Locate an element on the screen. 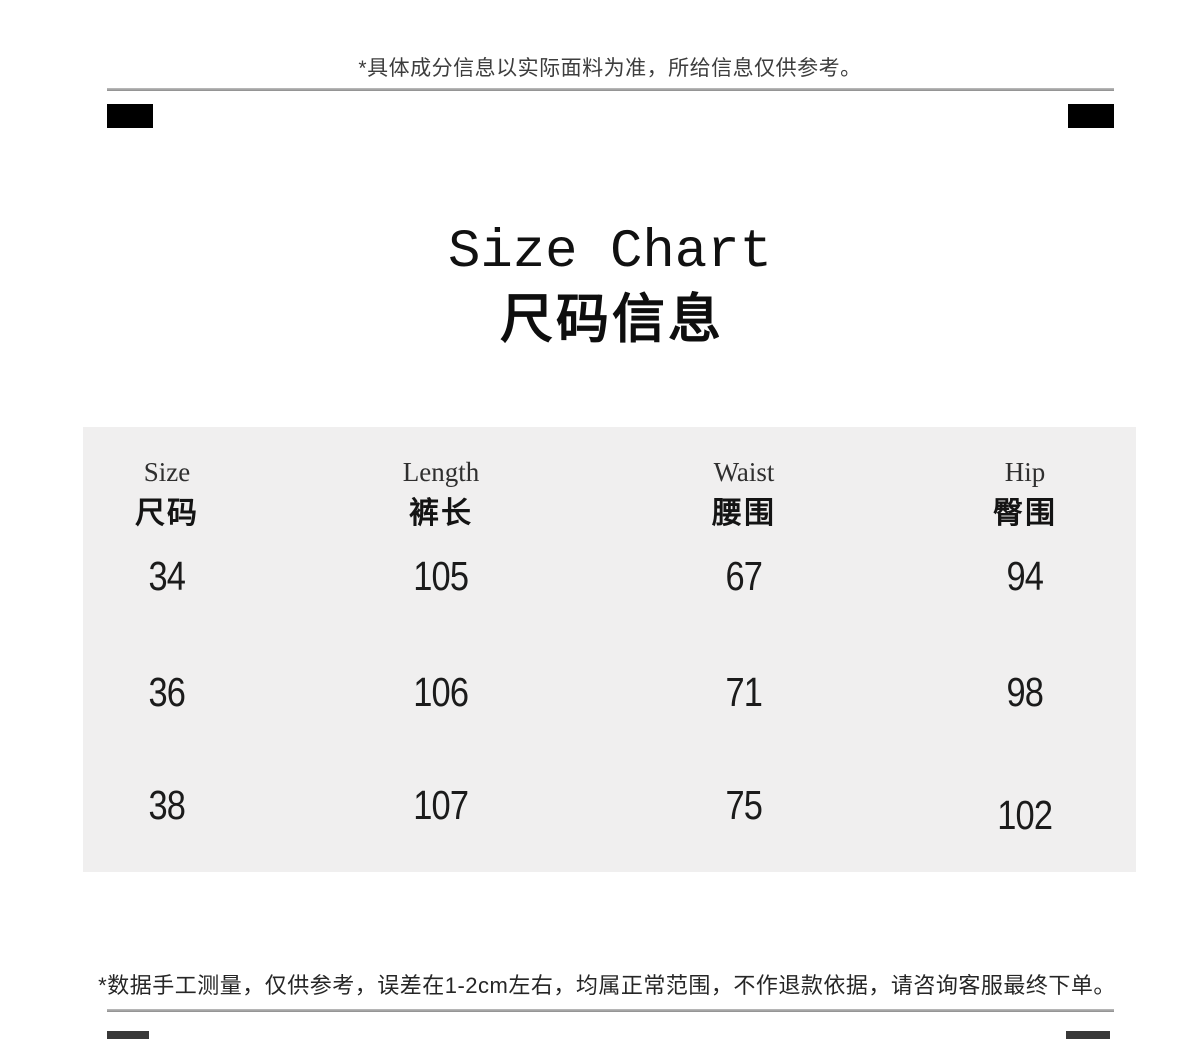 This screenshot has width=1201, height=1039. column-header-length-en: Length is located at coordinates (441, 472).